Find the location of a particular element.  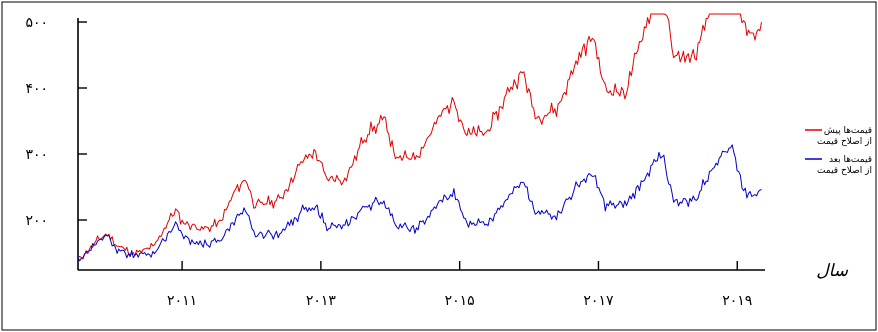

x-tick-label-2013: ۲۰۱۳ is located at coordinates (321, 301).